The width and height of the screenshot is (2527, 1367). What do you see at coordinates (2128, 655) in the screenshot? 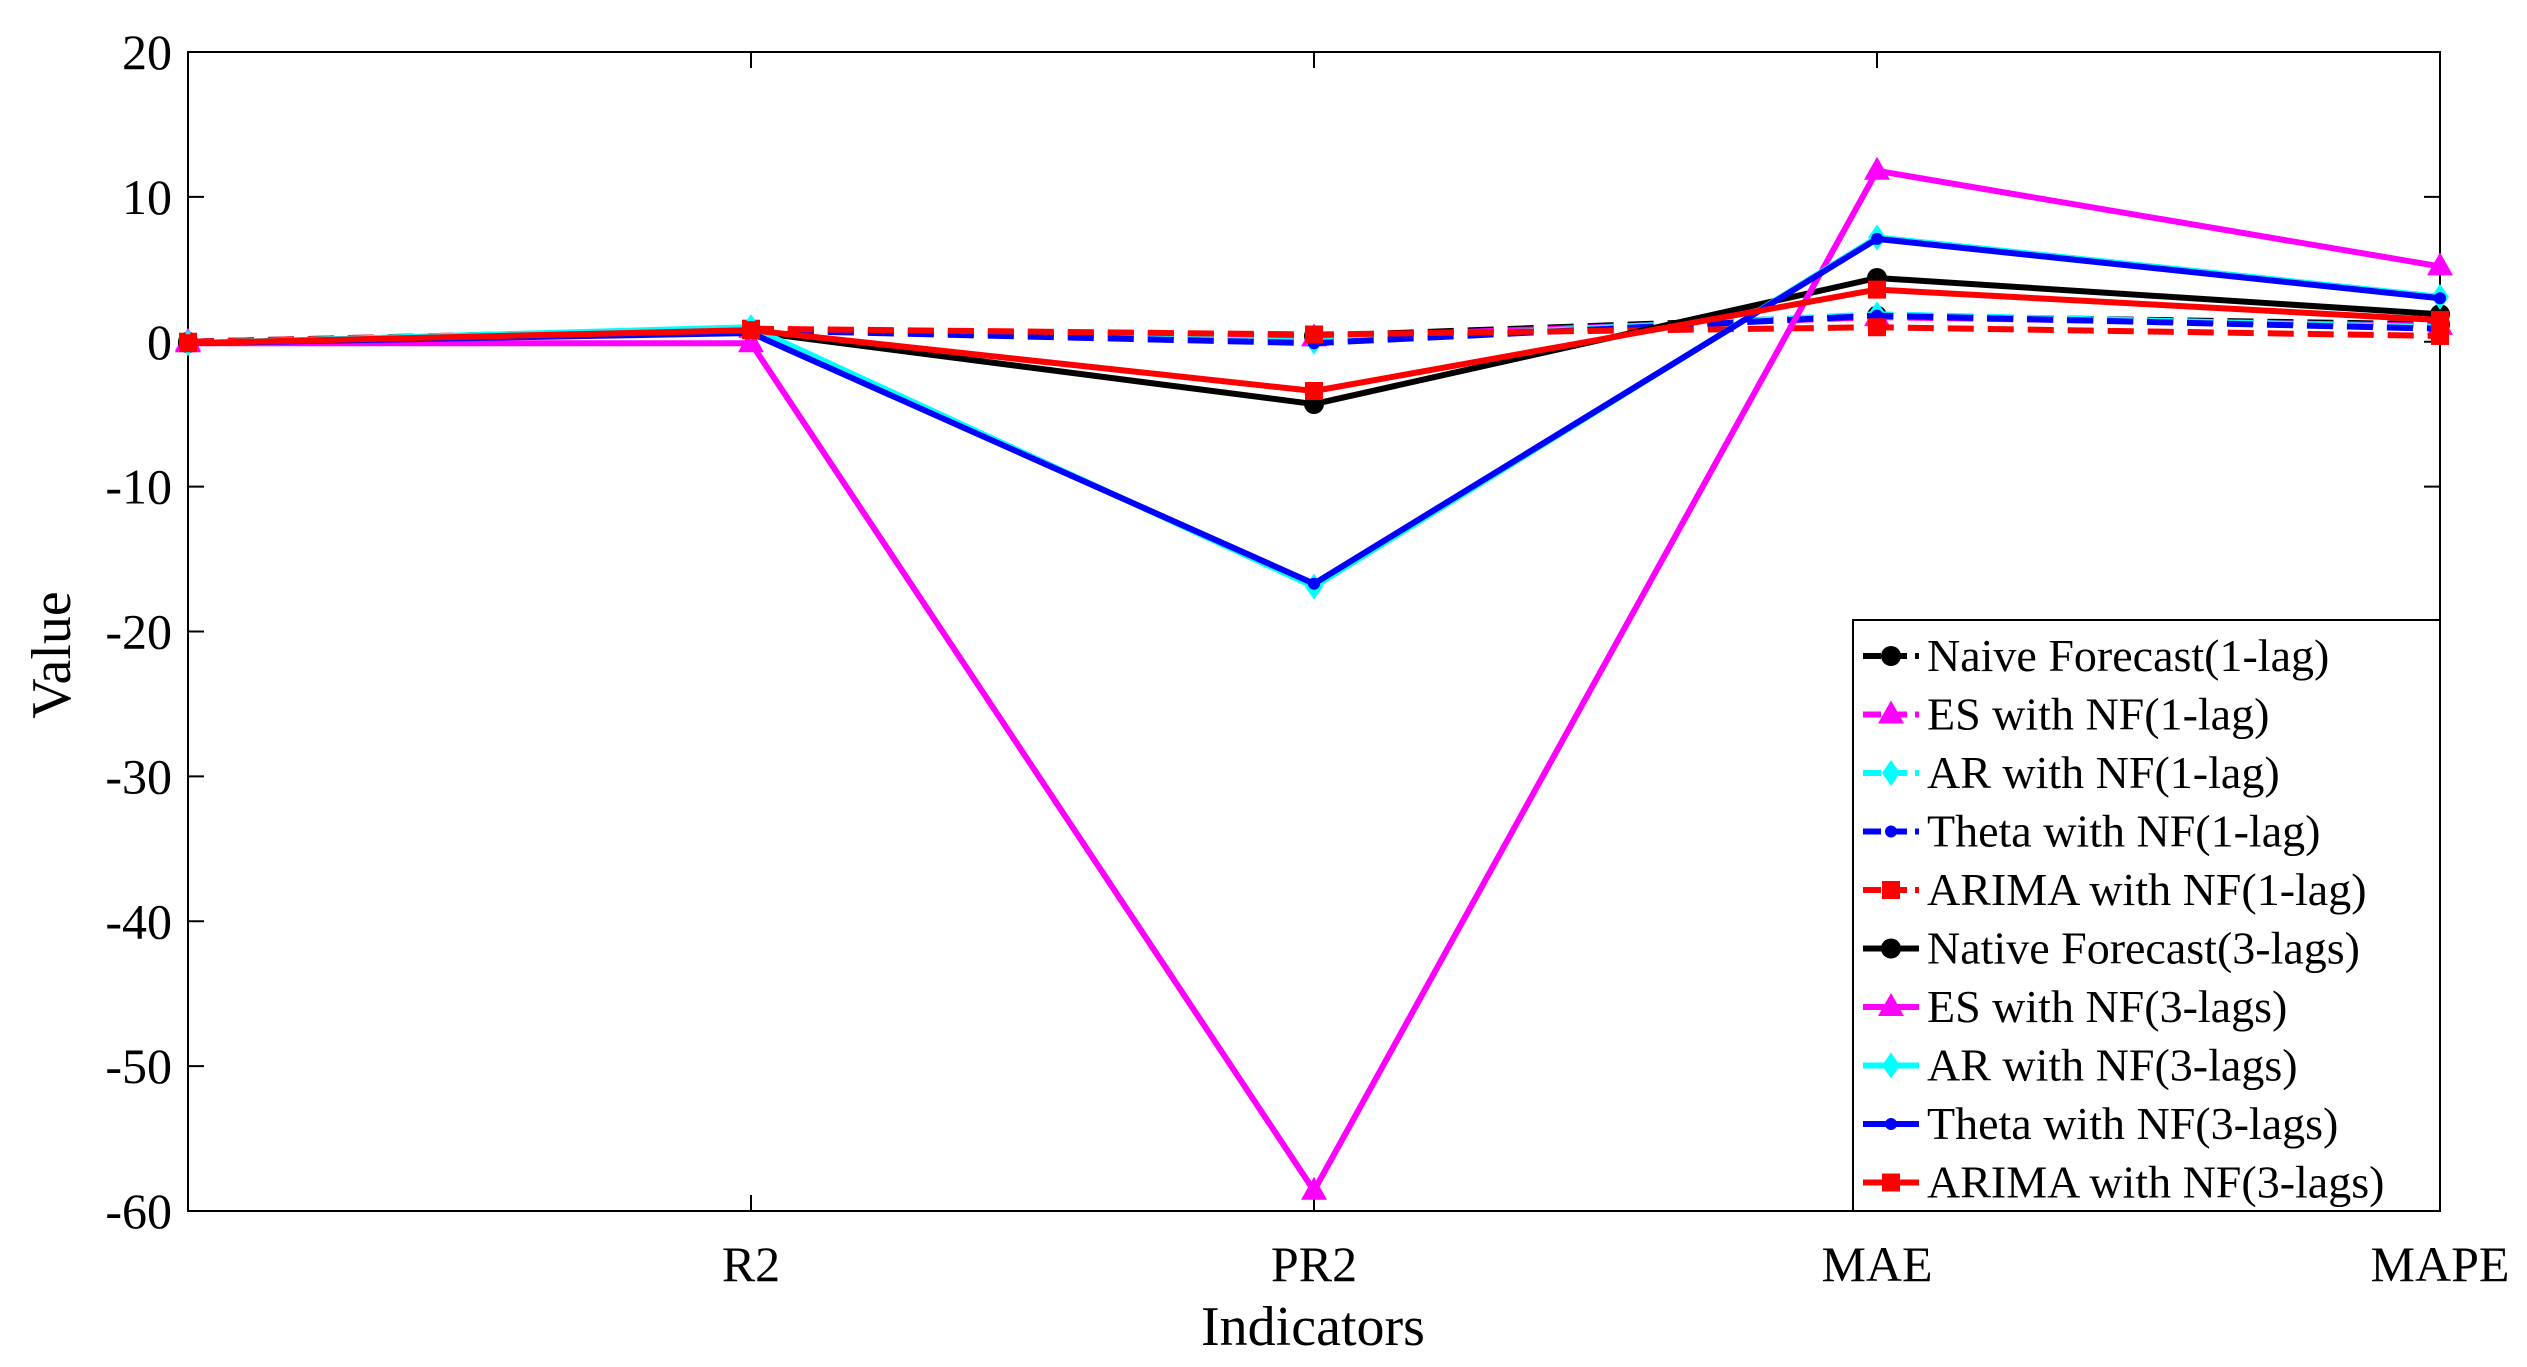
I see `legend-label: Naive Forecast(1-lag)` at bounding box center [2128, 655].